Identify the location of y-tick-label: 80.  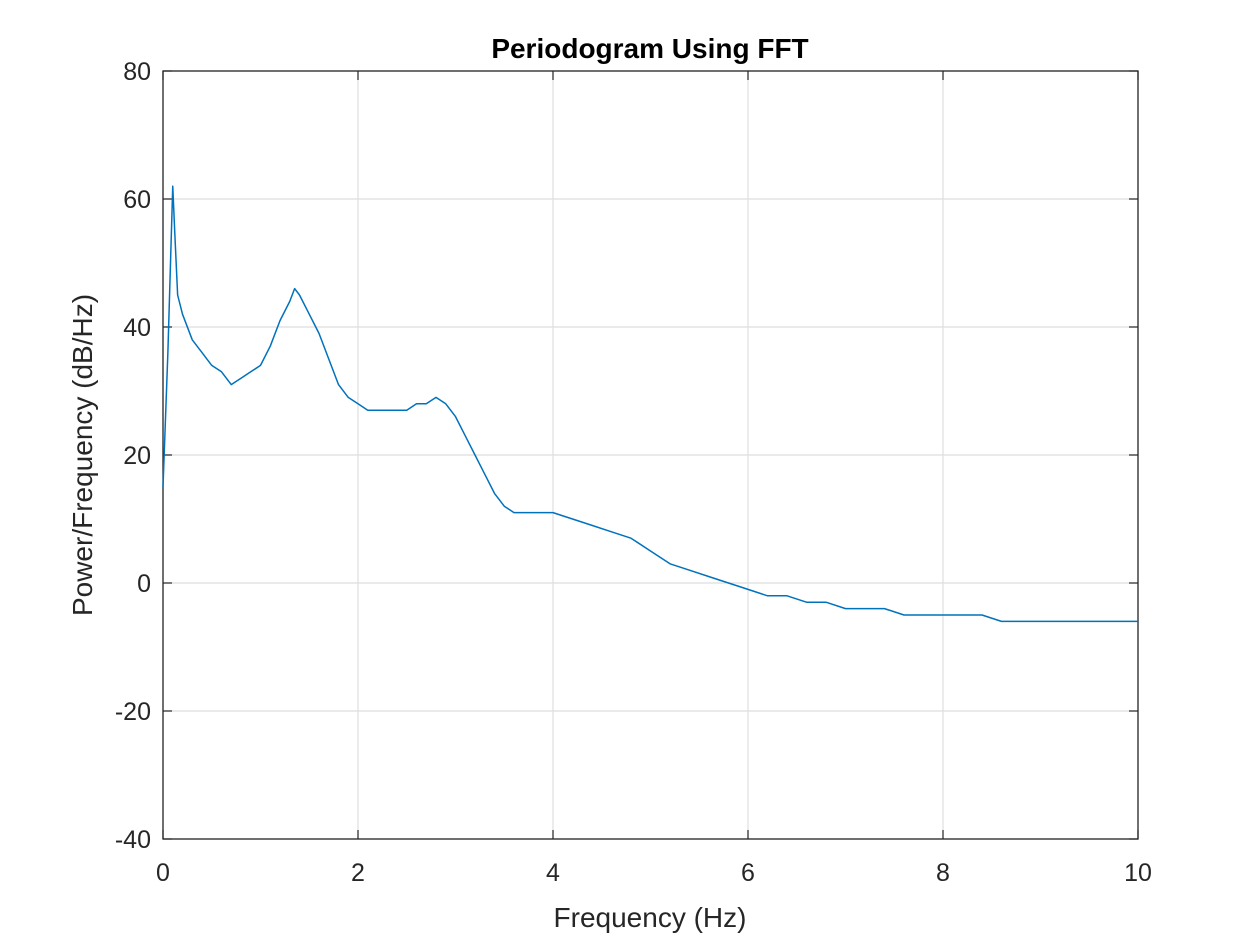
(137, 72).